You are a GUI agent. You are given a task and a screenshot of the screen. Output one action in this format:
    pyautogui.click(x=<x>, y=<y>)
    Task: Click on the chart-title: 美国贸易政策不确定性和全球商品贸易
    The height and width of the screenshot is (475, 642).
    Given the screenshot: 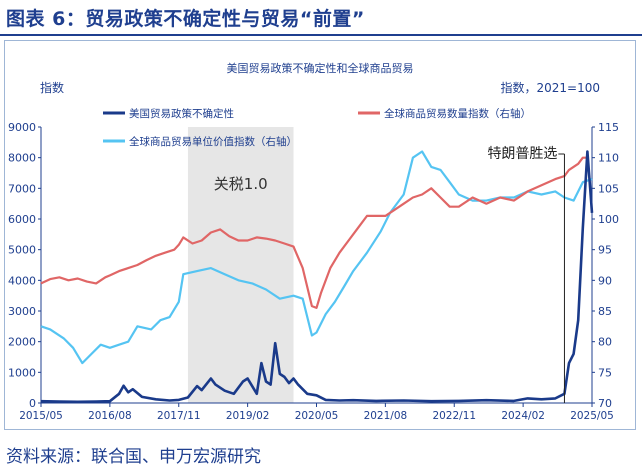 What is the action you would take?
    pyautogui.click(x=320, y=68)
    